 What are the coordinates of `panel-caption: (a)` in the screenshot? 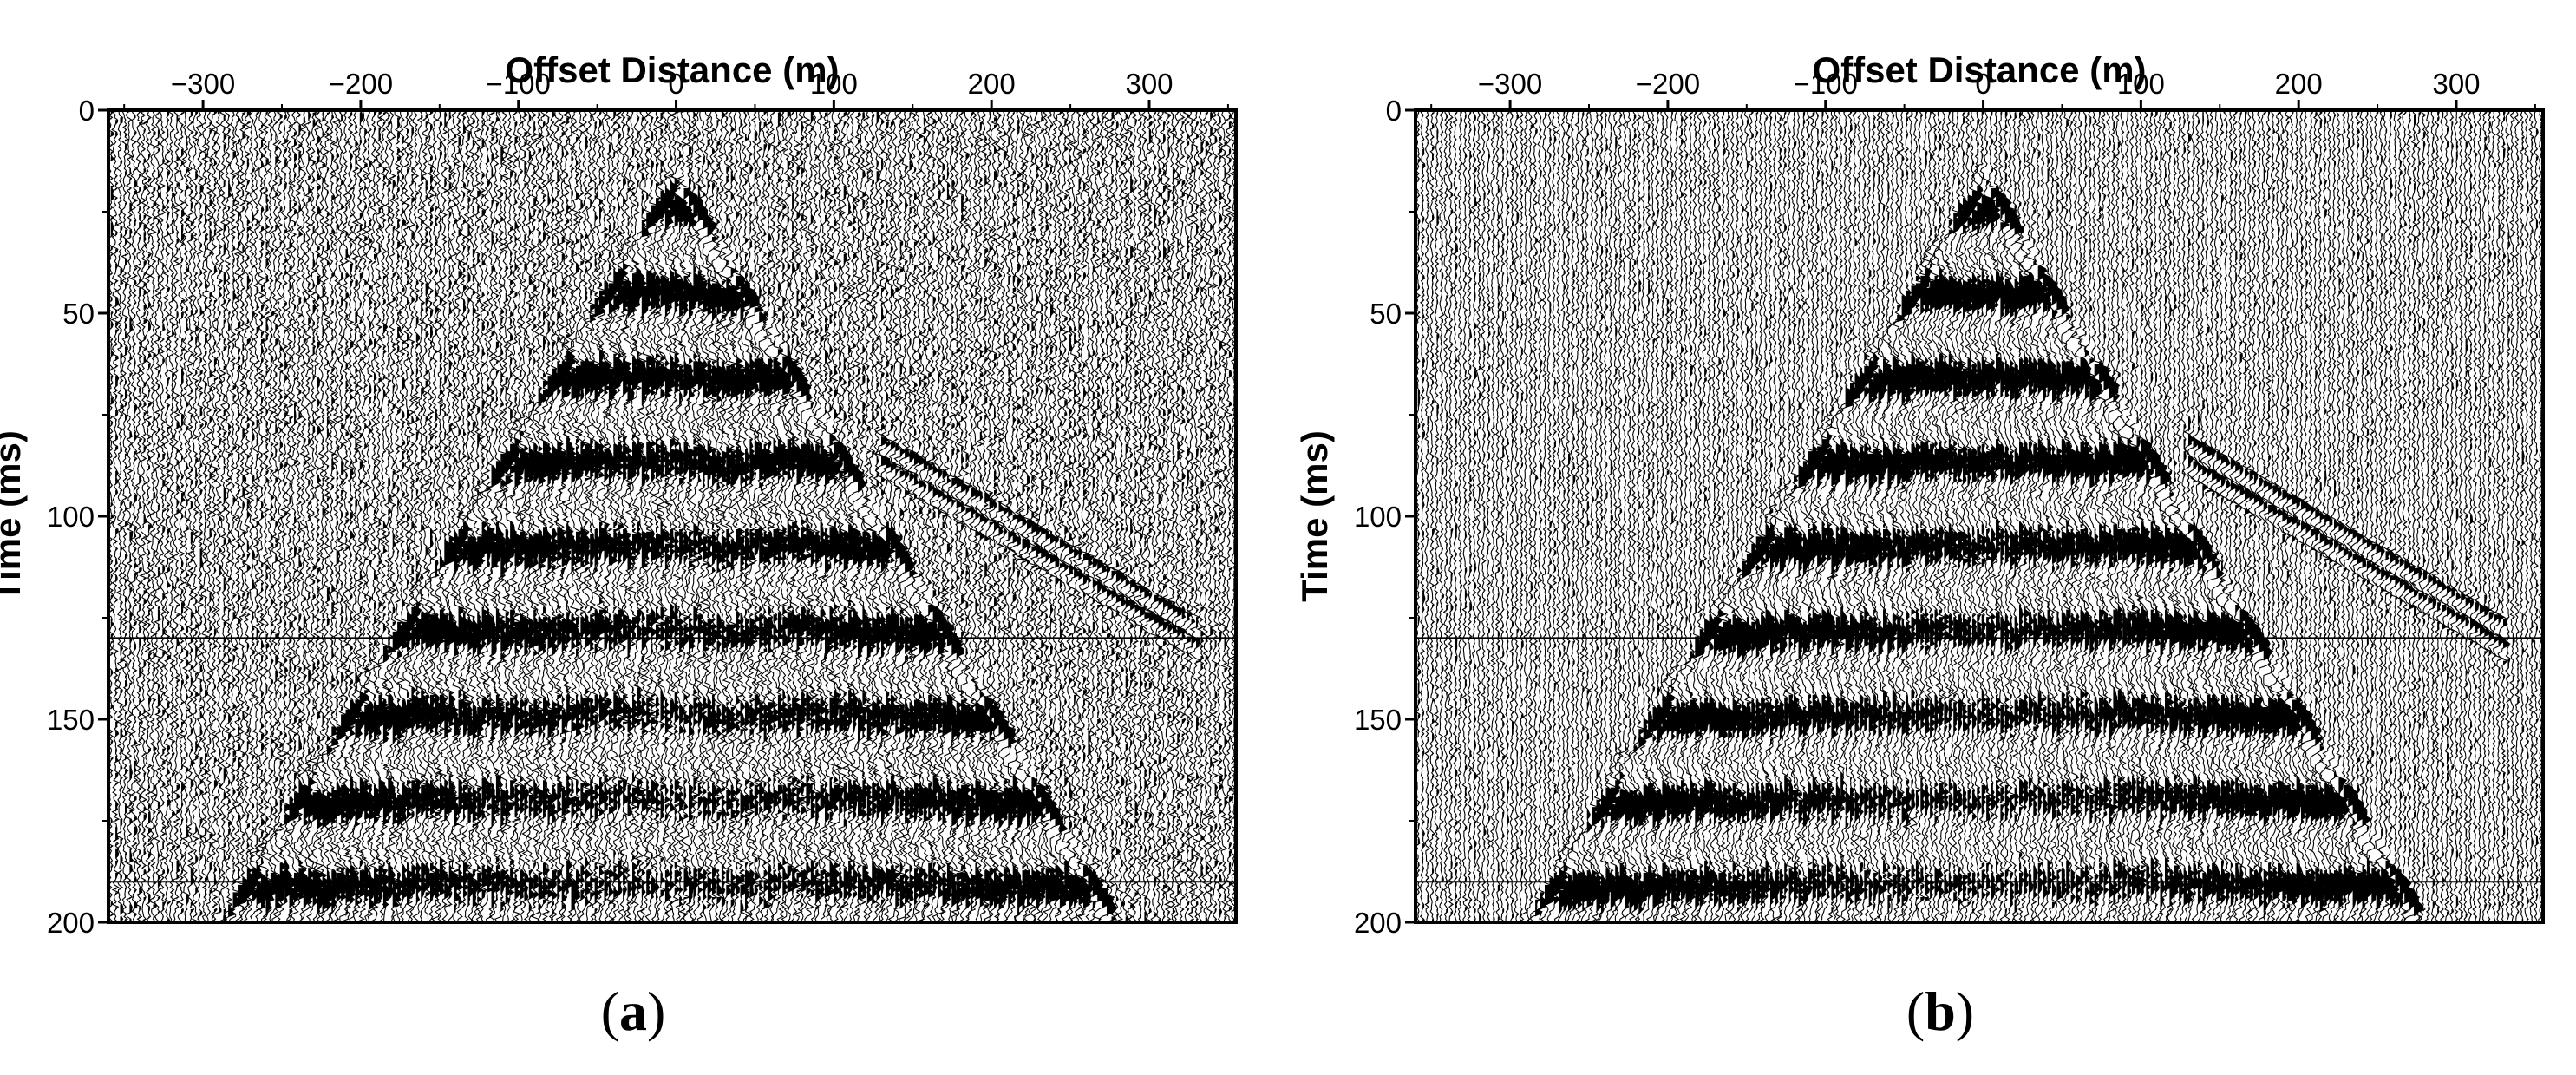 It's located at (633, 1011).